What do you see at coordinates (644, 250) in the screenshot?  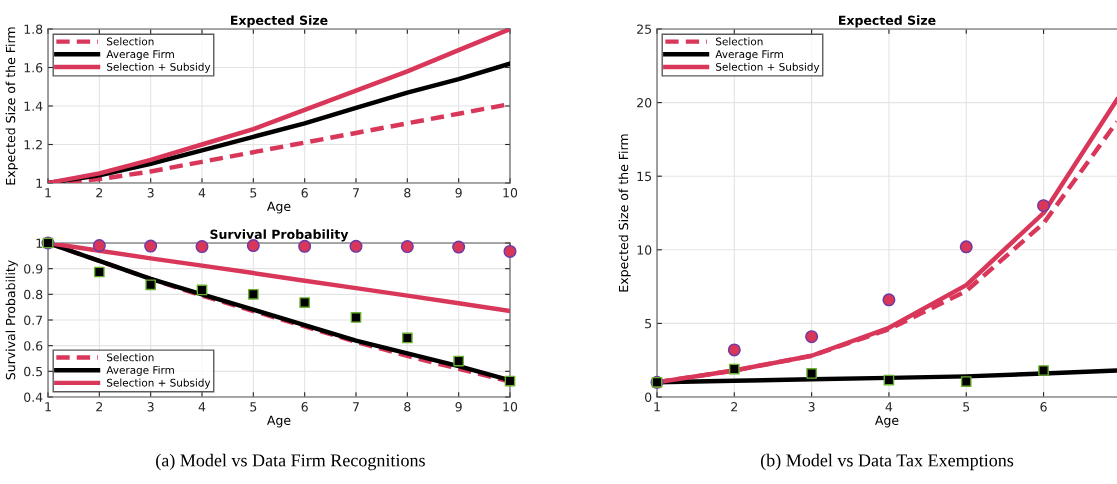 I see `y-tick-label: 10` at bounding box center [644, 250].